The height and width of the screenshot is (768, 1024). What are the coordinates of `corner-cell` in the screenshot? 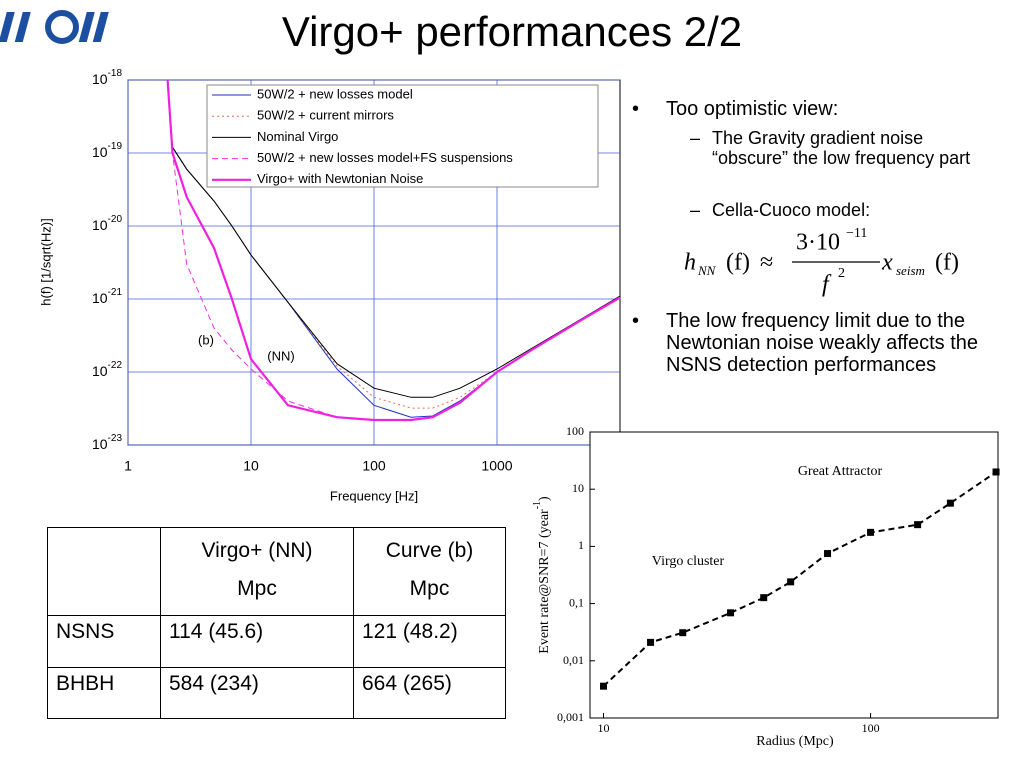 It's located at (104, 571).